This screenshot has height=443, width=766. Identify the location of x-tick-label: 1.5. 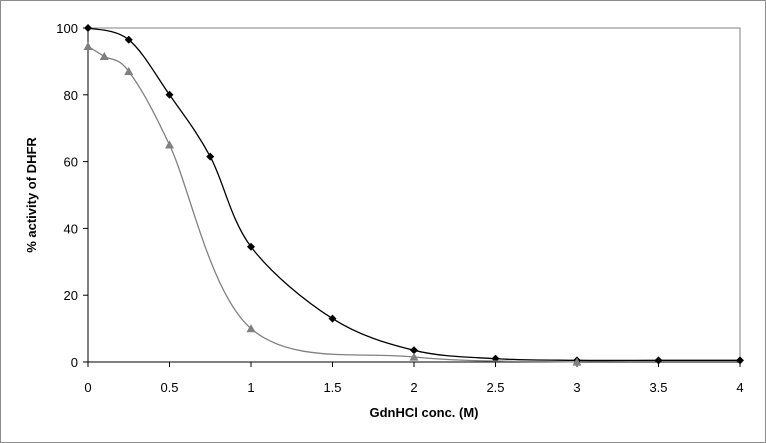
(332, 387).